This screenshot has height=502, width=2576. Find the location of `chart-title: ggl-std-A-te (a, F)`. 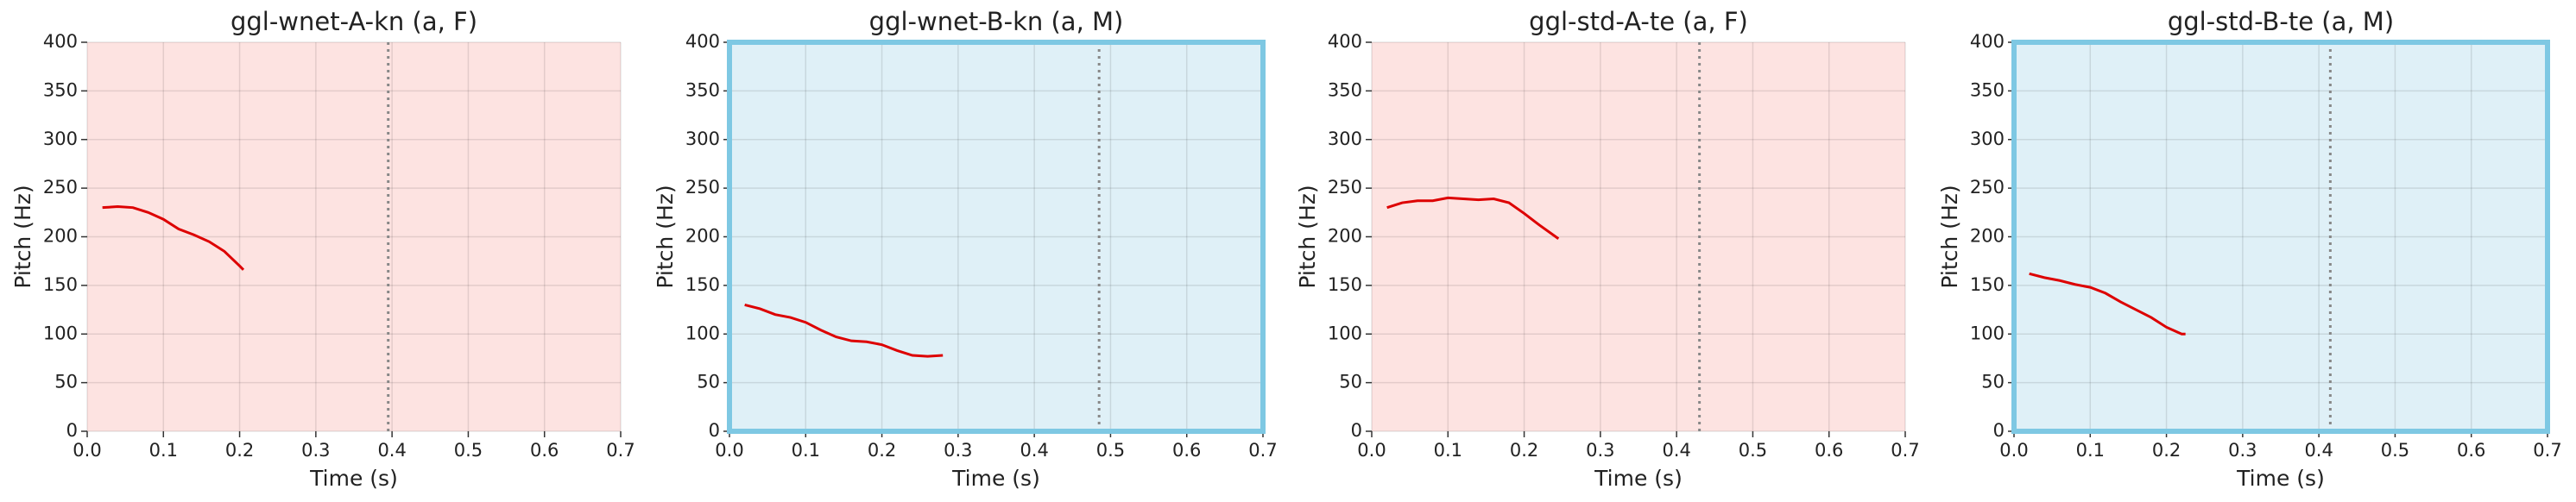

chart-title: ggl-std-A-te (a, F) is located at coordinates (1638, 21).